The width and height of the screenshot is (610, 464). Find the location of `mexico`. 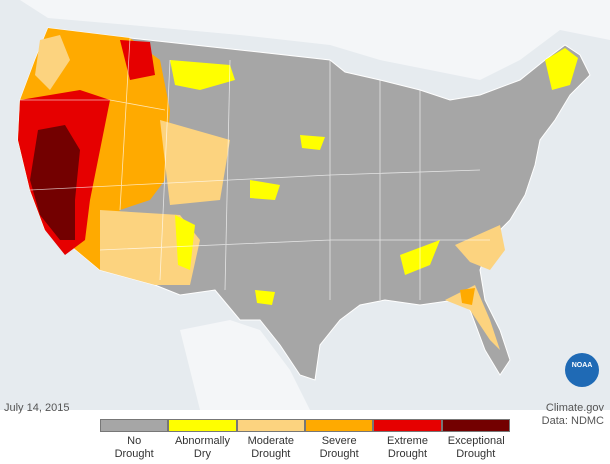

mexico is located at coordinates (245, 365).